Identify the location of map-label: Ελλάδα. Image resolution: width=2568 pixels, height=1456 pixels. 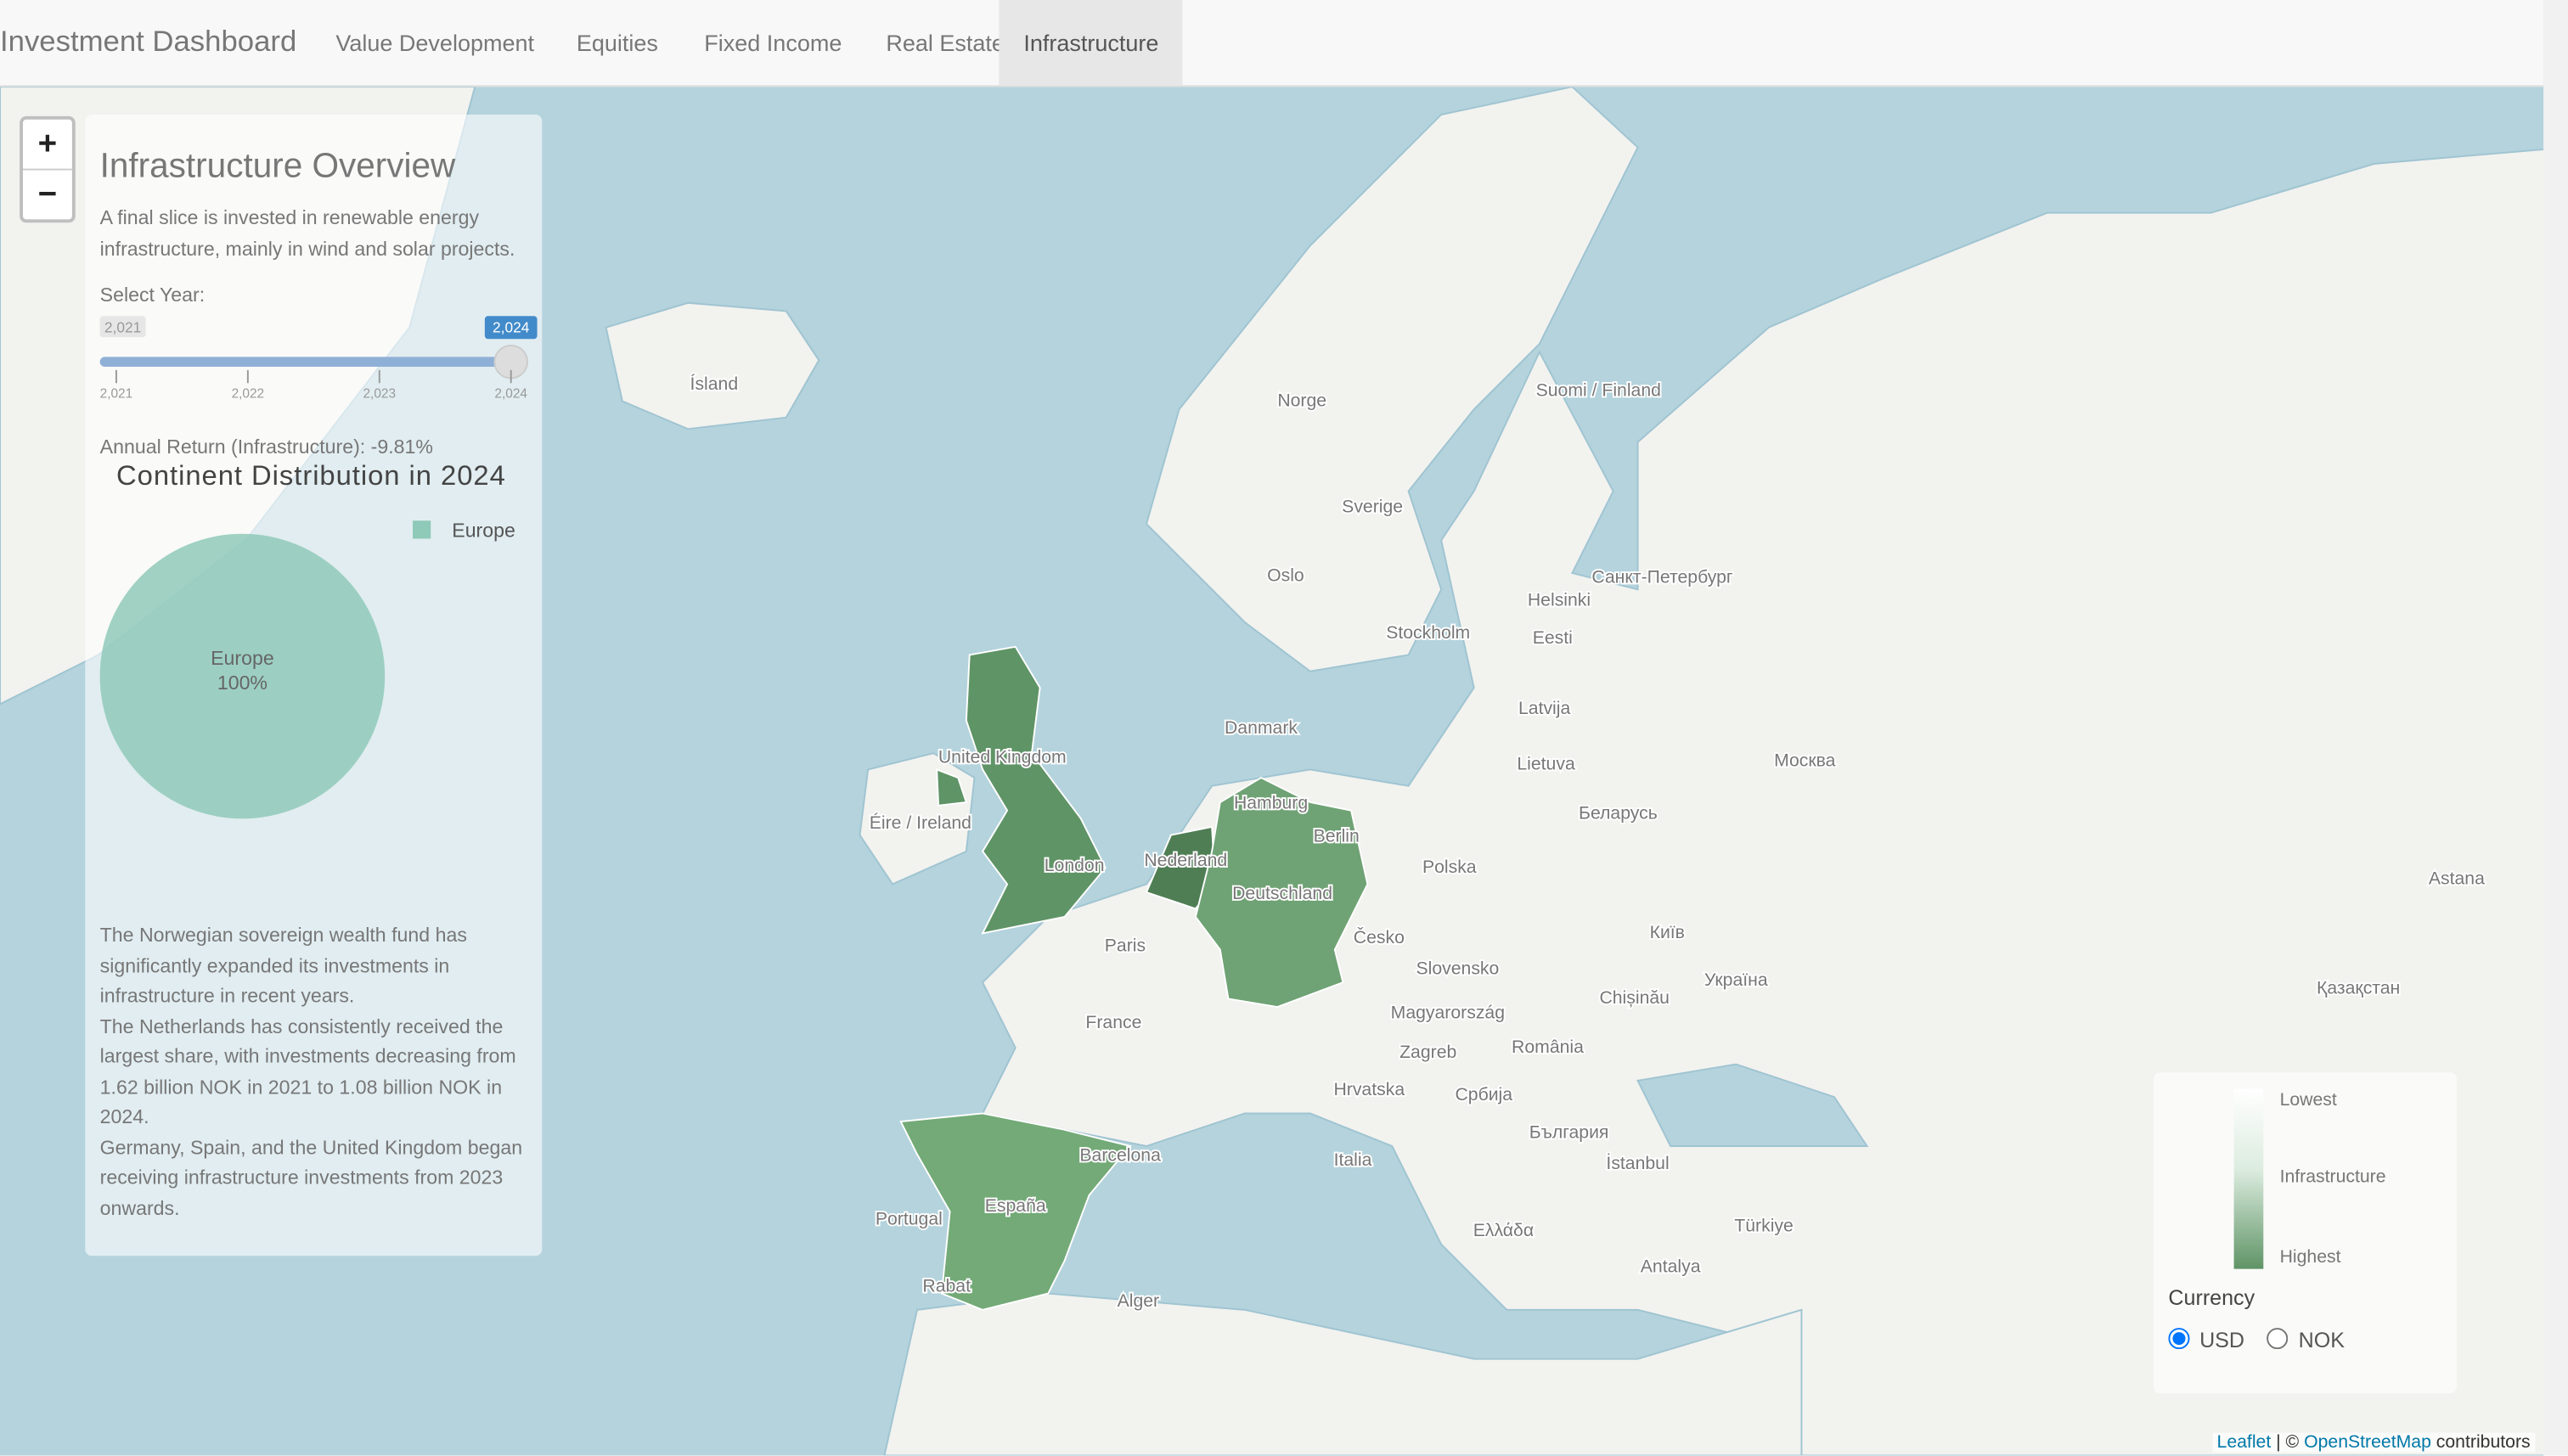
(1503, 1230).